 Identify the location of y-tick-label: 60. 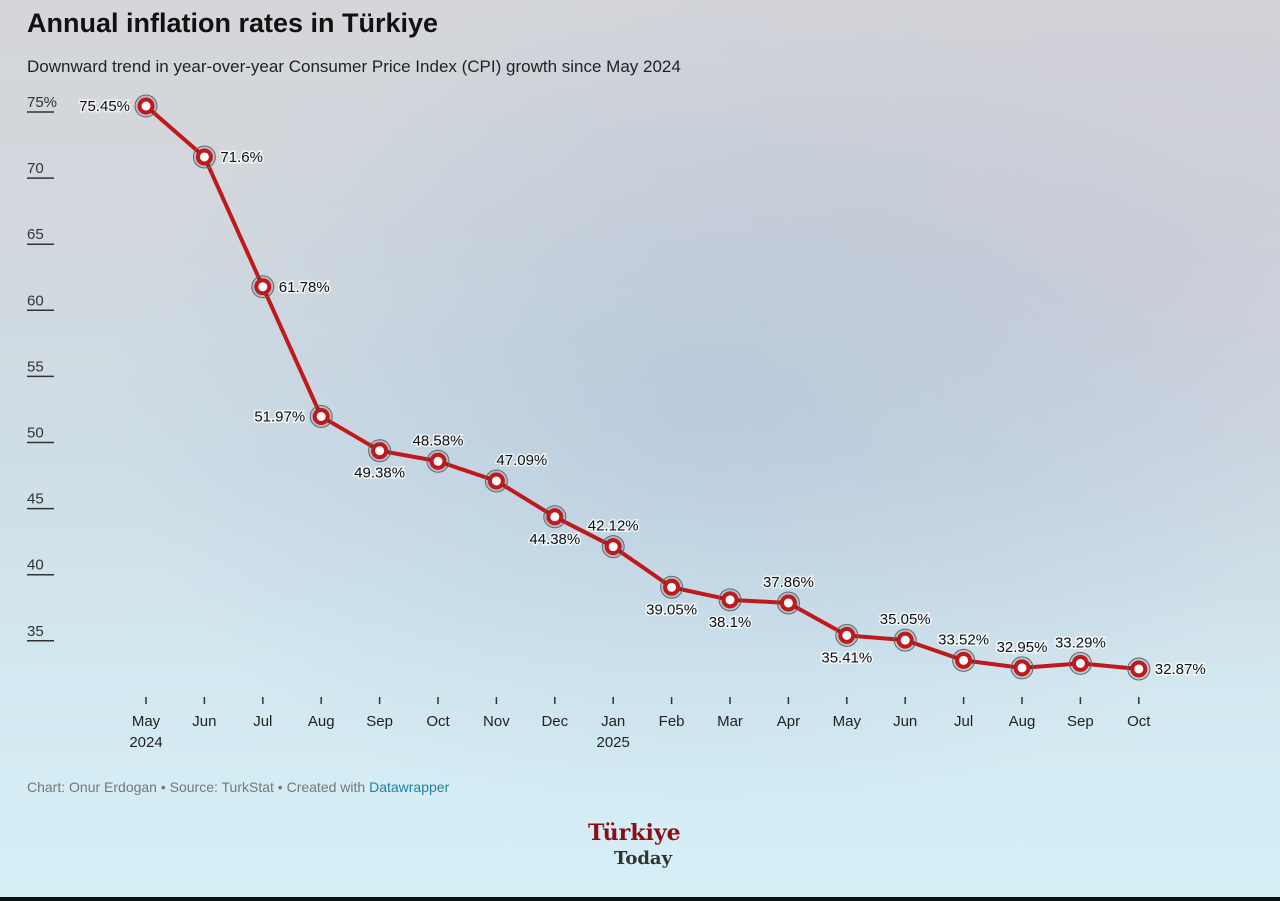
(35, 300).